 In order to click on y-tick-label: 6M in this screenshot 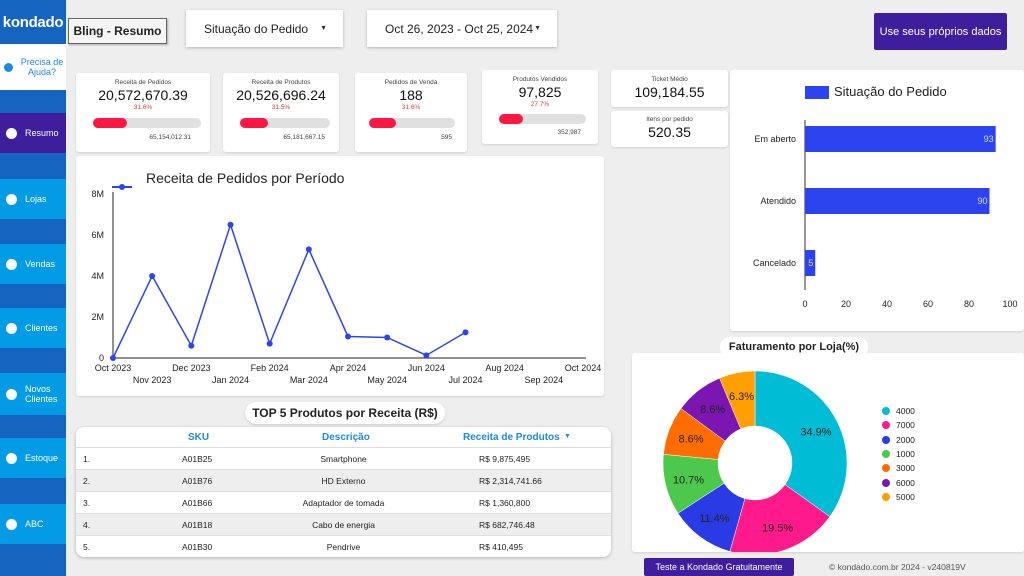, I will do `click(97, 235)`.